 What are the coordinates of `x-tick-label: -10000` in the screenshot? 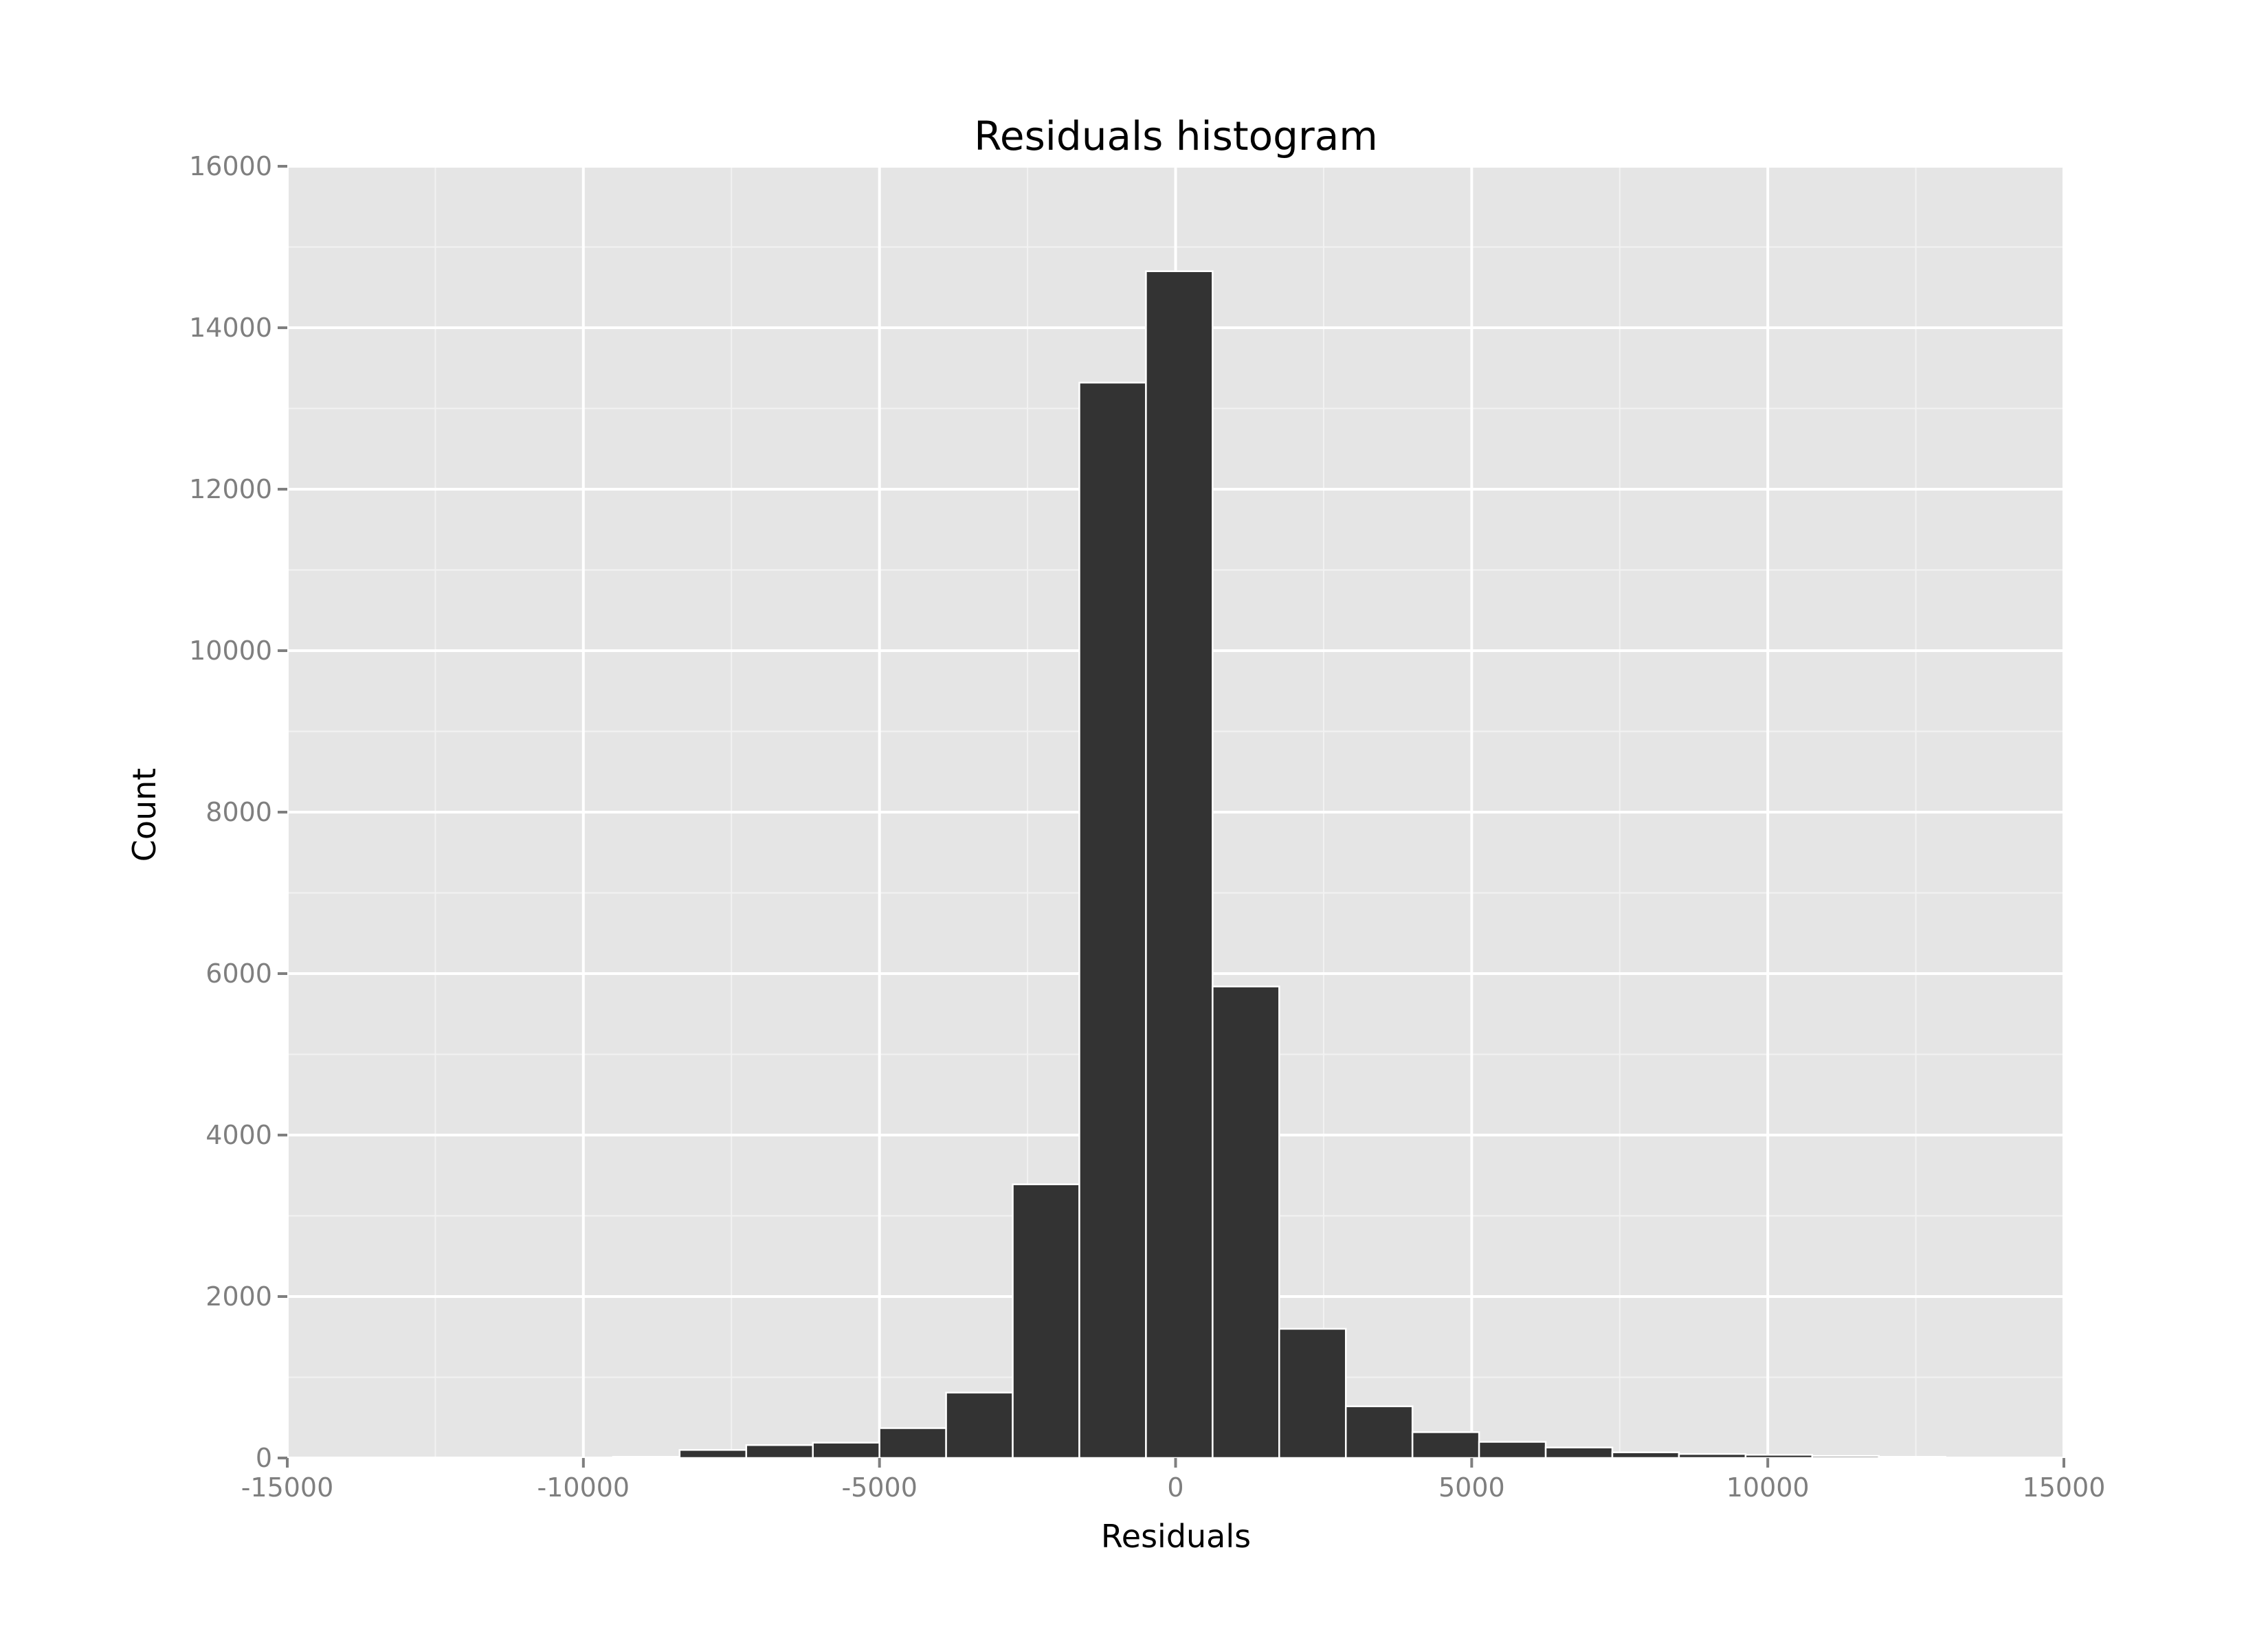 It's located at (583, 1487).